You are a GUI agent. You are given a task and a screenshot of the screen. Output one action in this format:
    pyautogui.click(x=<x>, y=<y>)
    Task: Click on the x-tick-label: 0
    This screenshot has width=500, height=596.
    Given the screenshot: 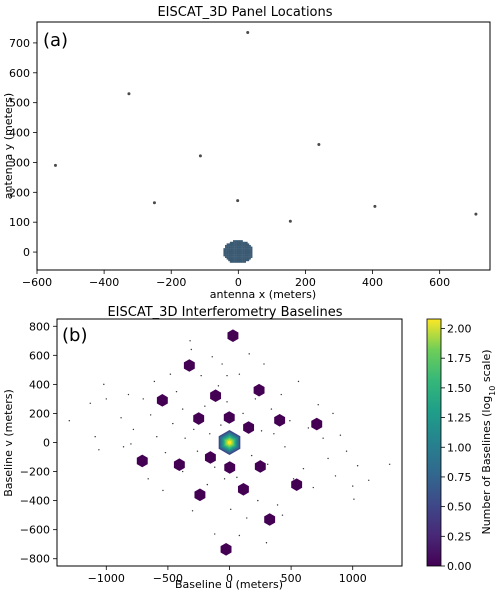 What is the action you would take?
    pyautogui.click(x=229, y=578)
    